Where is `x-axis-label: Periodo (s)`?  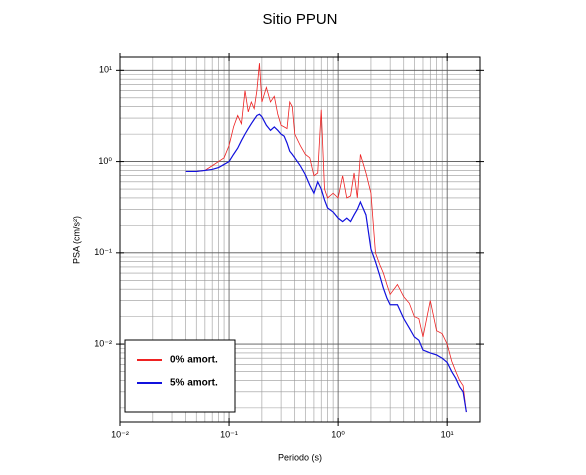 x-axis-label: Periodo (s) is located at coordinates (300, 457).